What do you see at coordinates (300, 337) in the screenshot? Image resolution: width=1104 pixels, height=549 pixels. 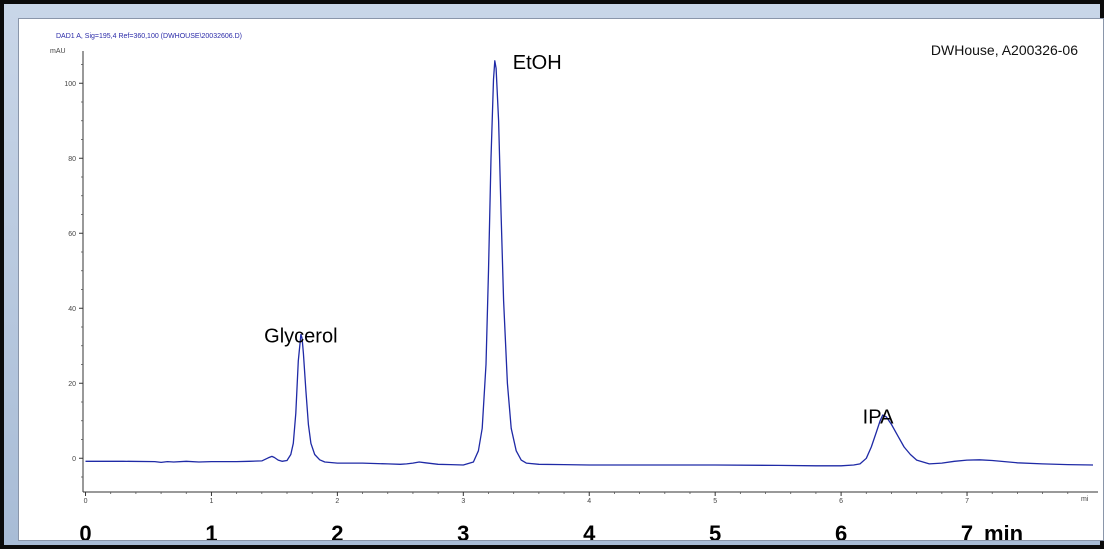 I see `peak-label: Glycerol` at bounding box center [300, 337].